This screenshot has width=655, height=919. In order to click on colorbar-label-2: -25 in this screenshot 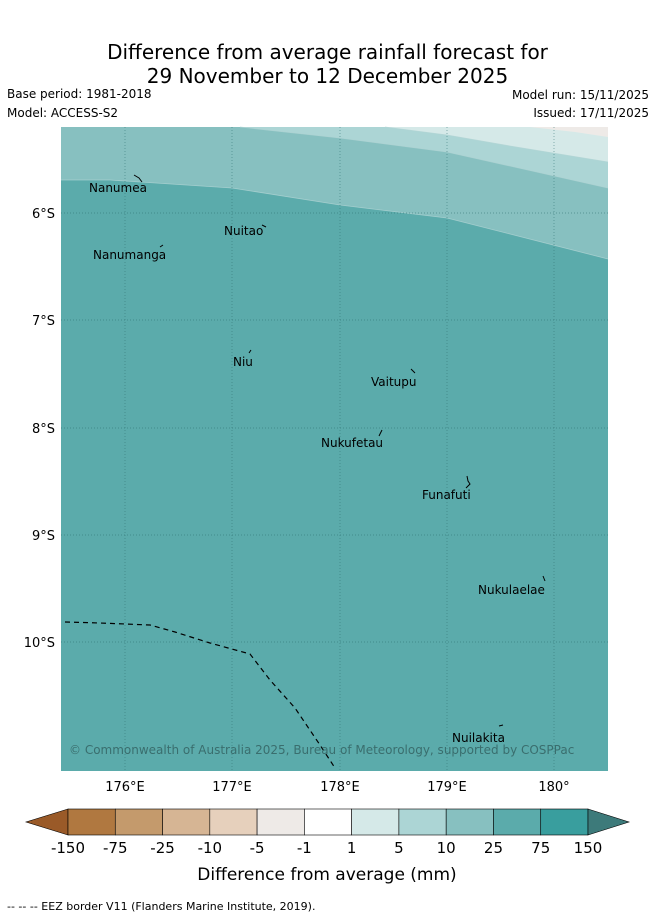, I will do `click(162, 848)`.